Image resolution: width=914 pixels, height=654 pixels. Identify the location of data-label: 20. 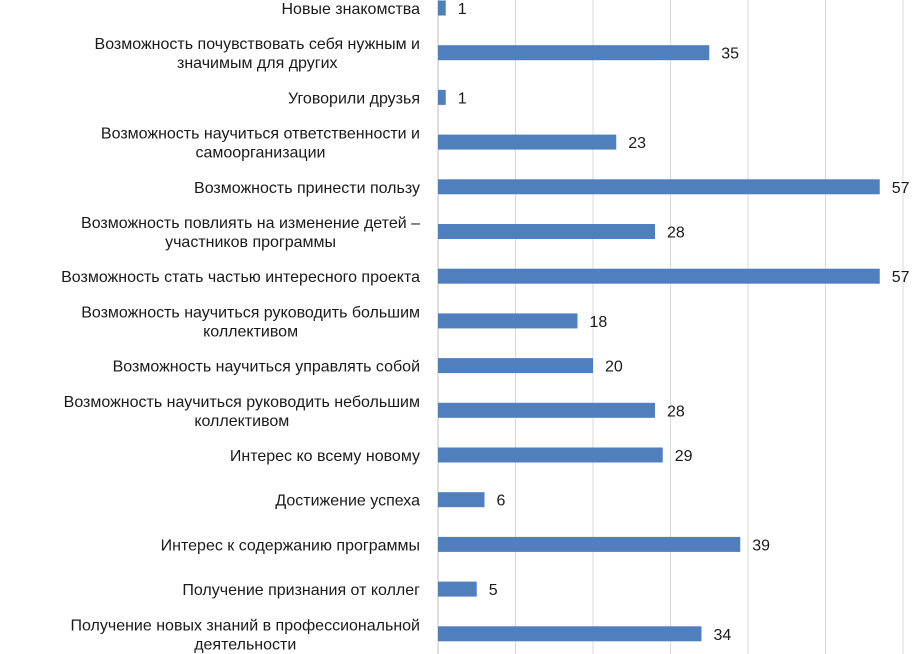
(614, 367).